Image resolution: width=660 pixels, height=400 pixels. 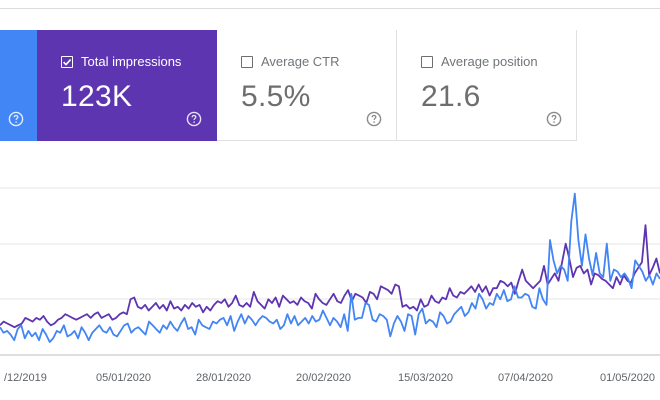 What do you see at coordinates (525, 378) in the screenshot?
I see `x-tick-label: 07/04/2020` at bounding box center [525, 378].